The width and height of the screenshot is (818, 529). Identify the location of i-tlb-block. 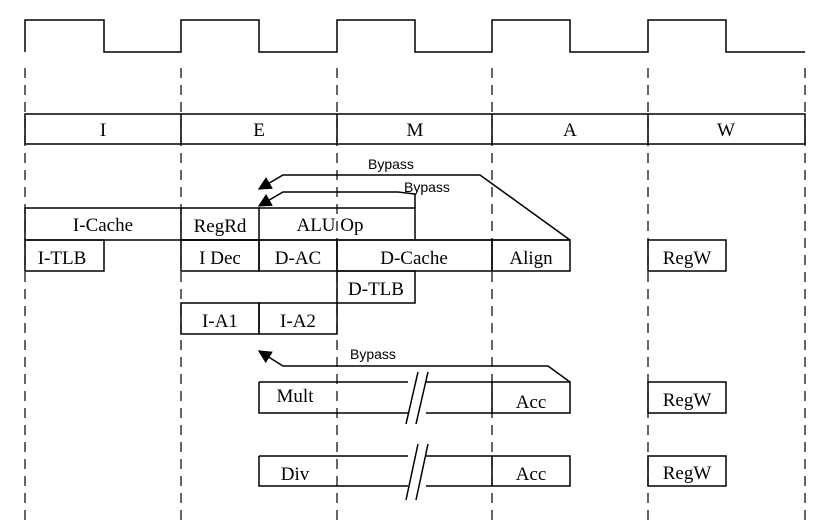
(64, 255).